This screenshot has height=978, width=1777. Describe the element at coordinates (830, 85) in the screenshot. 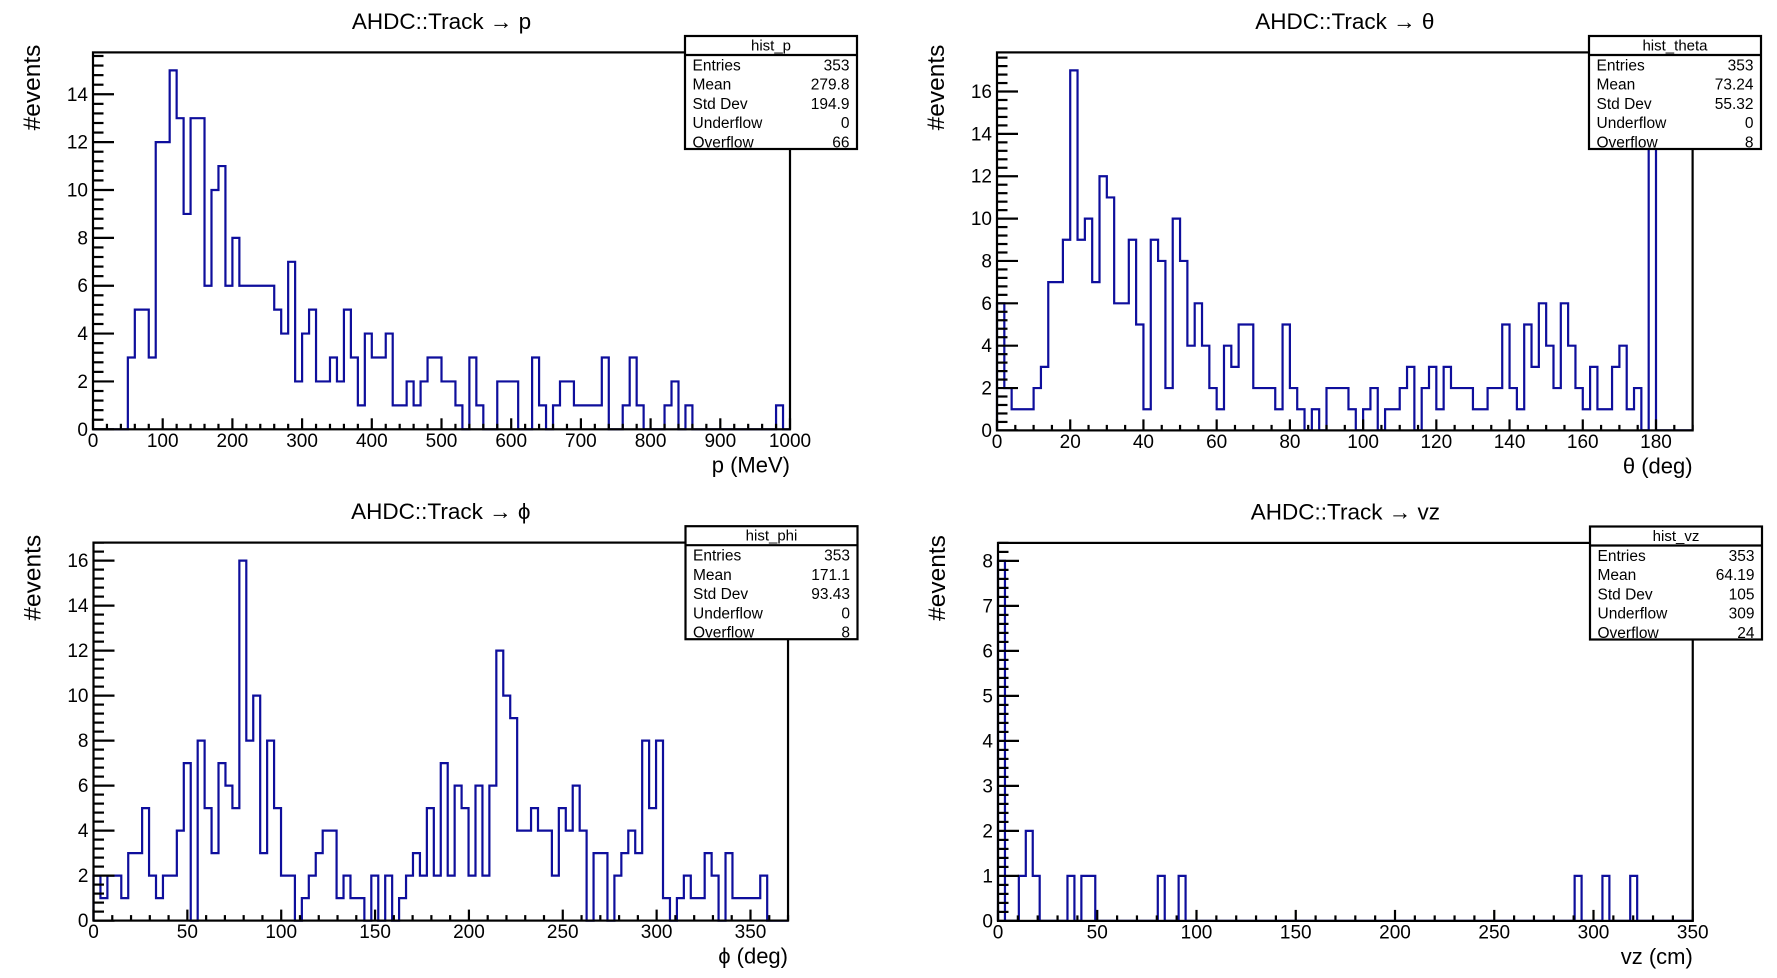

I see `svg-text: 279.8` at that location.